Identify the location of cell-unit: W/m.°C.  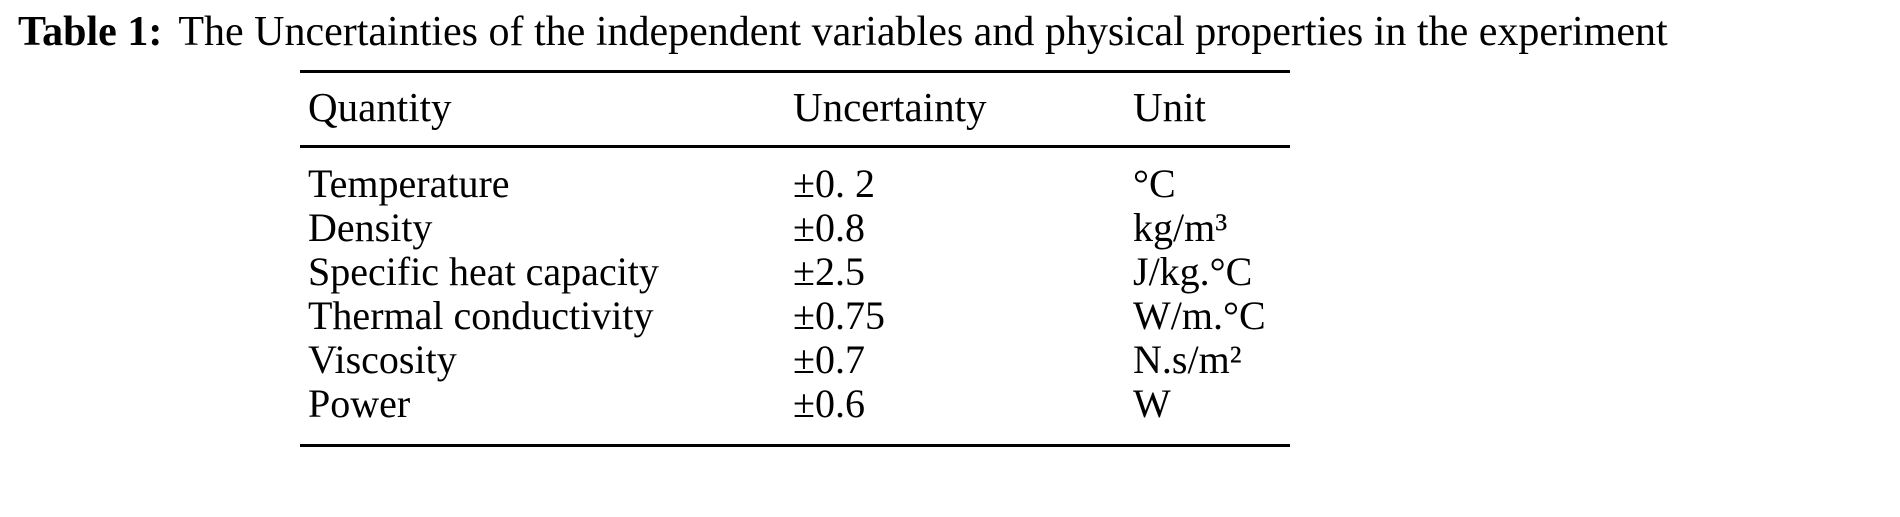
(1199, 315).